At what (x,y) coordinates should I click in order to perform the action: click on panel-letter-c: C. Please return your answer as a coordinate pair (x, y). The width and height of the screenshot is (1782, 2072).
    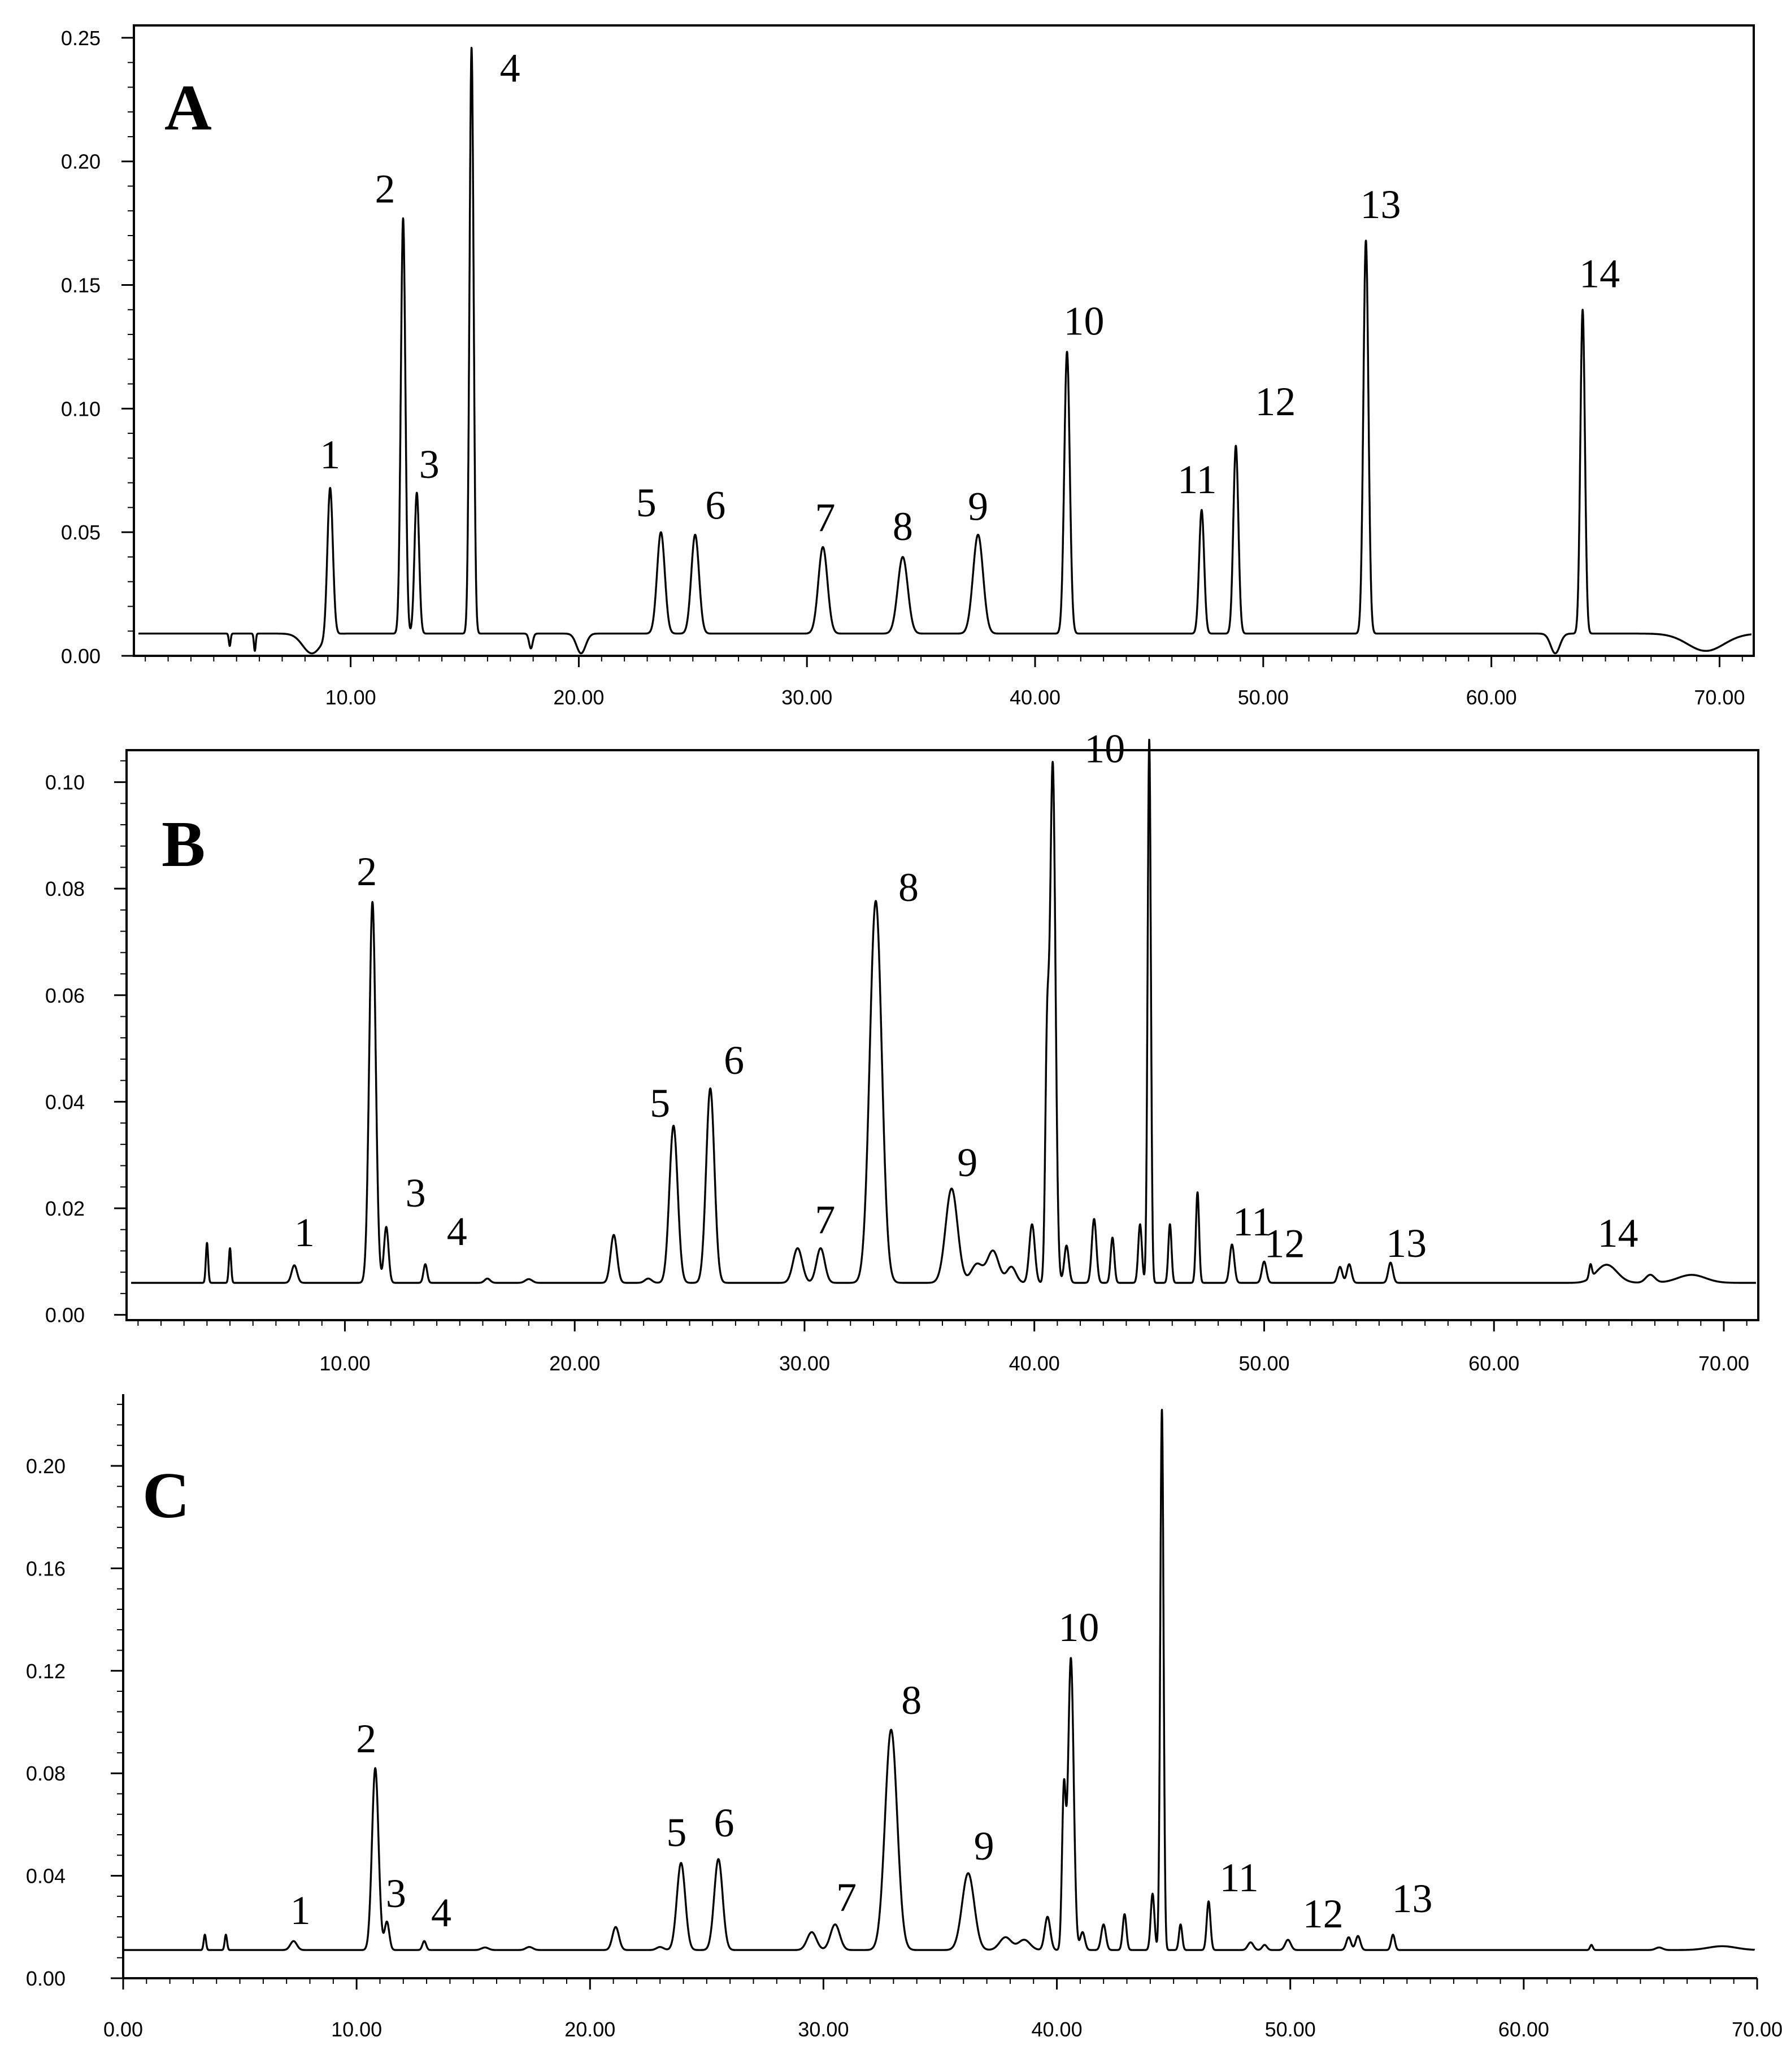
    Looking at the image, I should click on (166, 1496).